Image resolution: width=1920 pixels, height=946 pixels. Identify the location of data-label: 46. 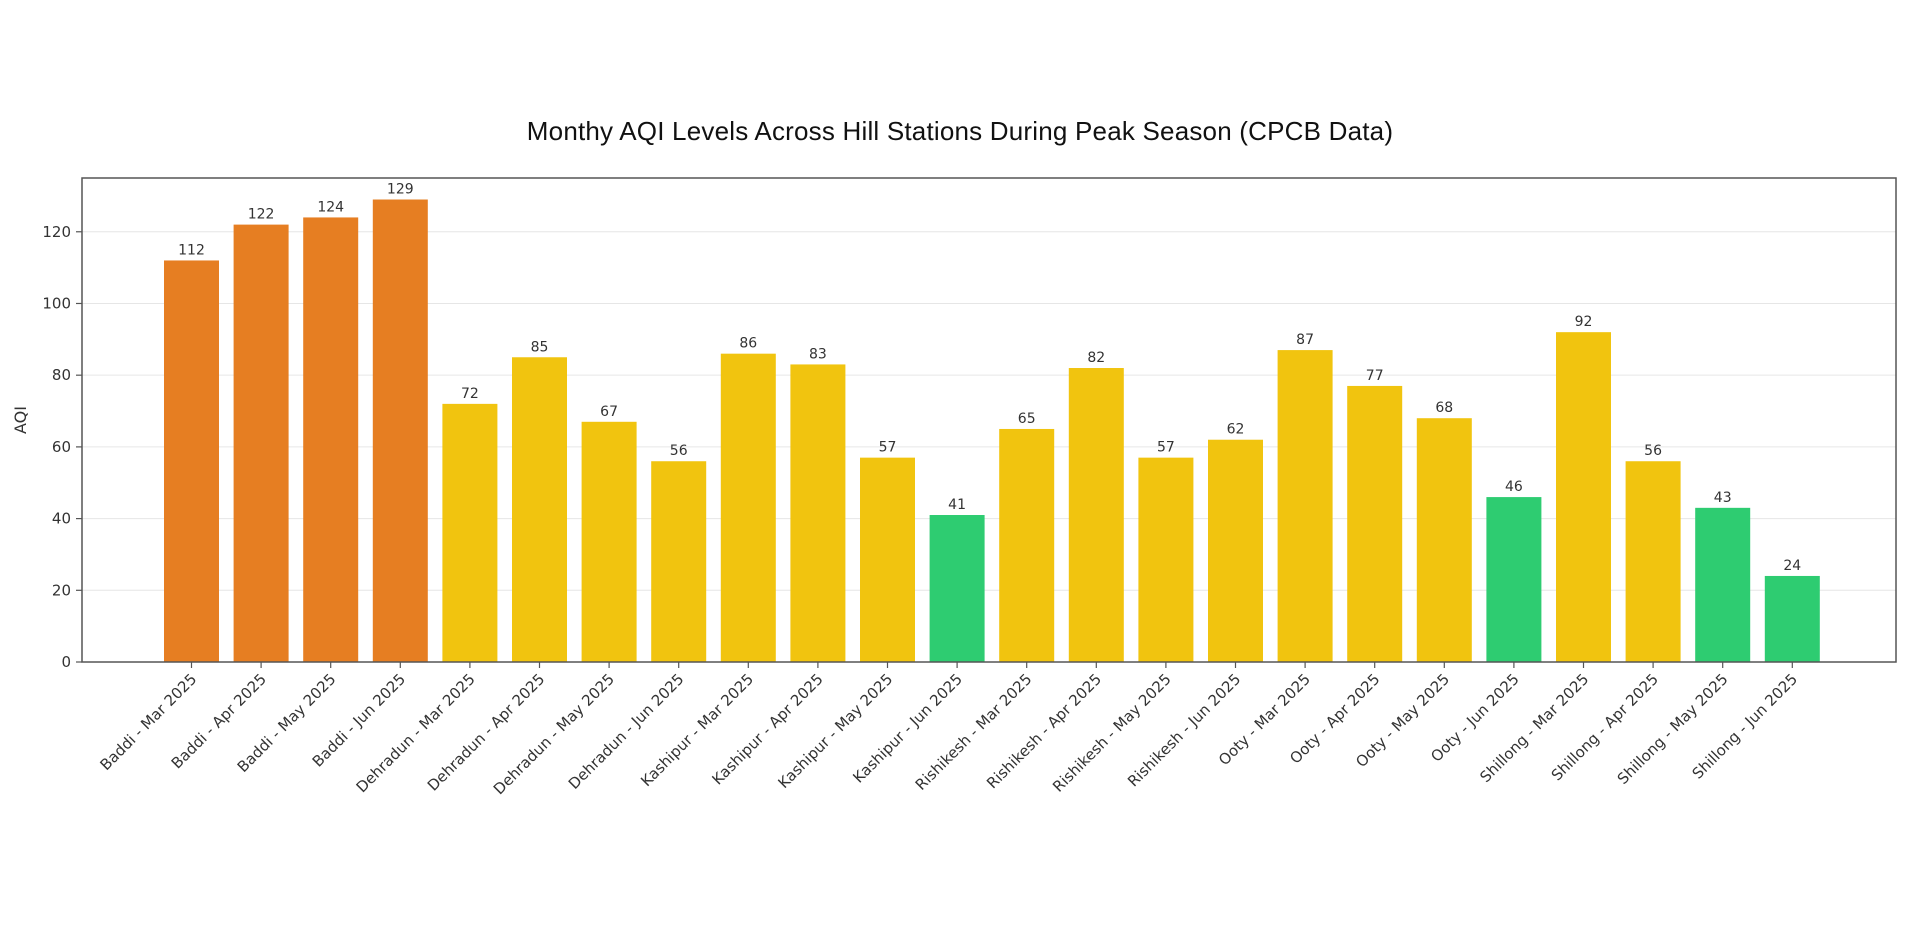
(1514, 487).